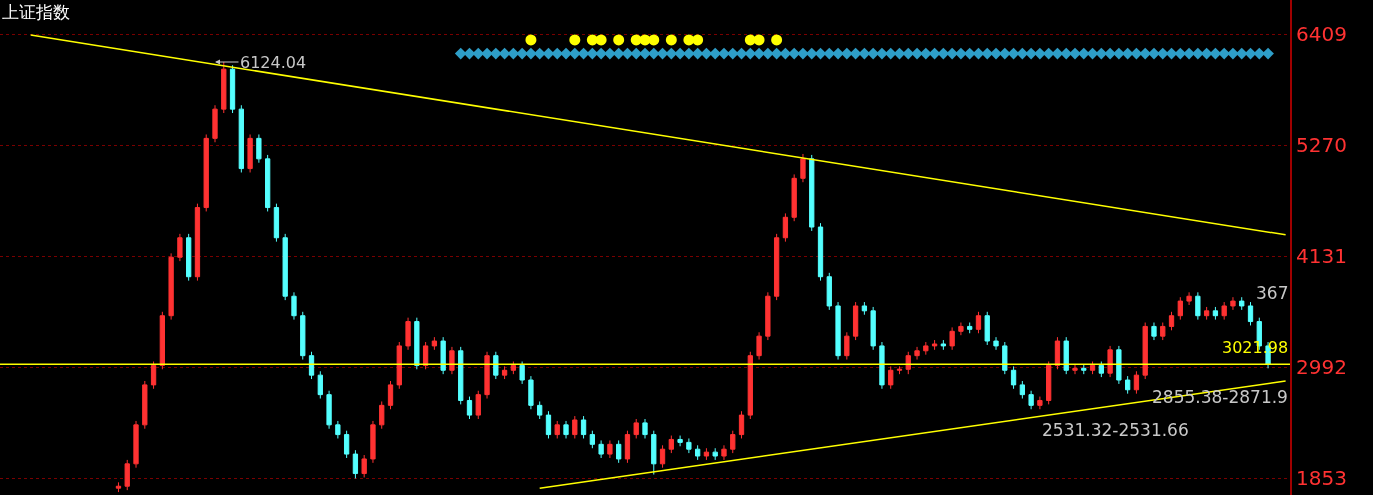 The image size is (1373, 495). I want to click on annotation: 6124.04, so click(273, 62).